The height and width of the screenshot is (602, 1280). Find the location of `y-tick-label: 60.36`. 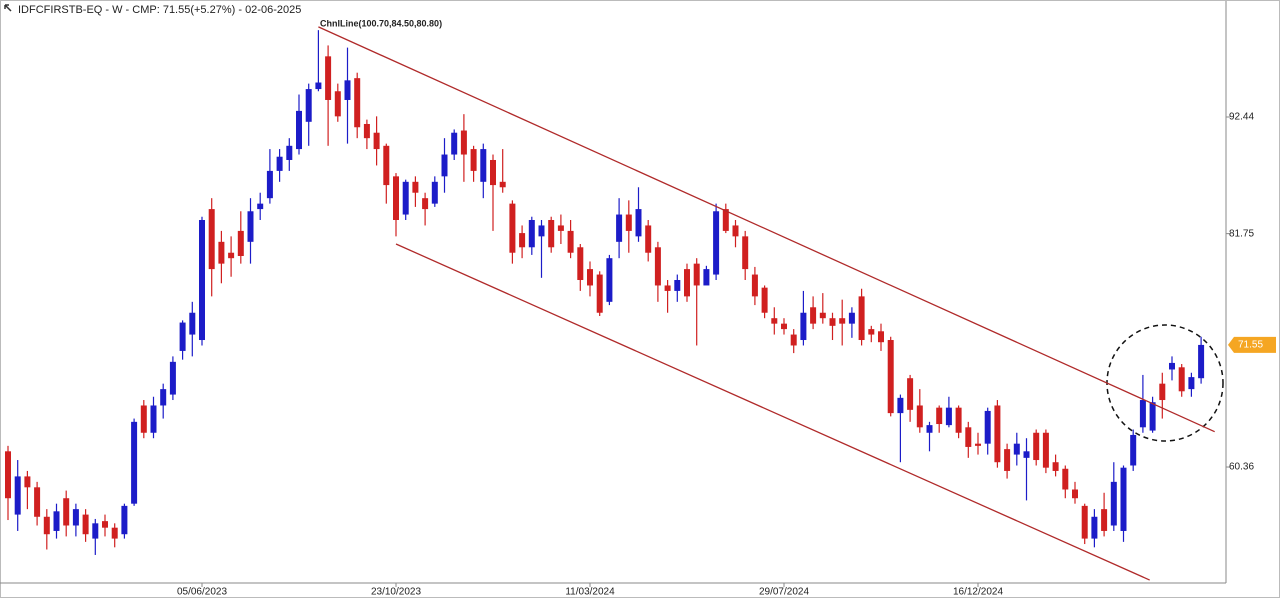

y-tick-label: 60.36 is located at coordinates (1241, 467).